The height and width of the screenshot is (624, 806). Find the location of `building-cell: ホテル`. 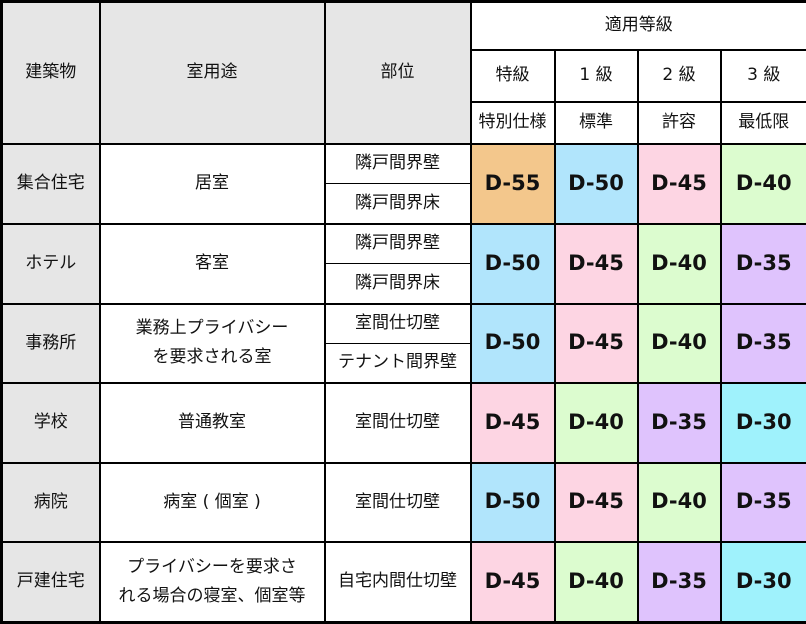

building-cell: ホテル is located at coordinates (51, 264).